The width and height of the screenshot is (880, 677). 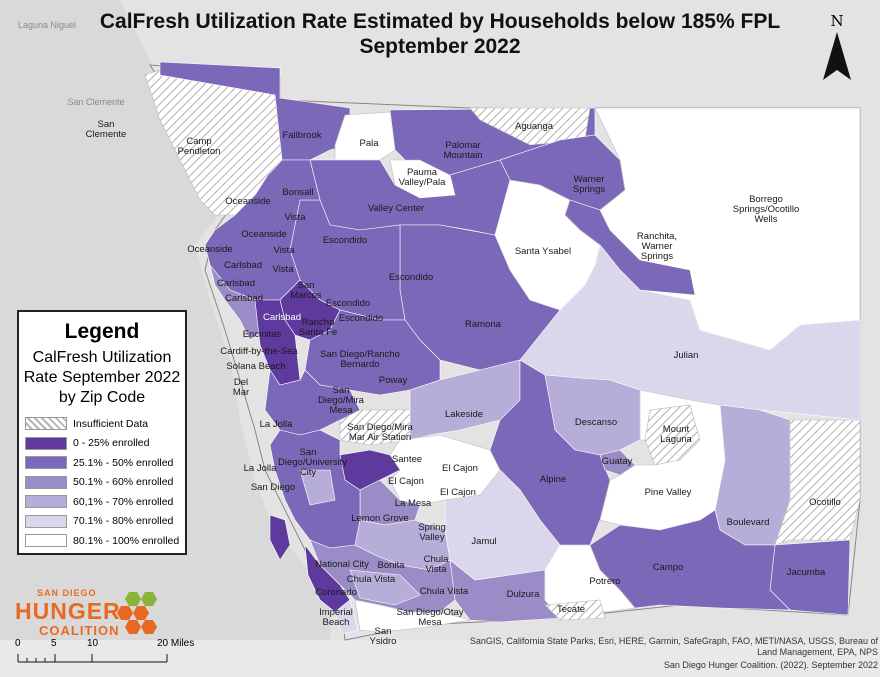 What do you see at coordinates (617, 461) in the screenshot?
I see `label-guatay: Guatay` at bounding box center [617, 461].